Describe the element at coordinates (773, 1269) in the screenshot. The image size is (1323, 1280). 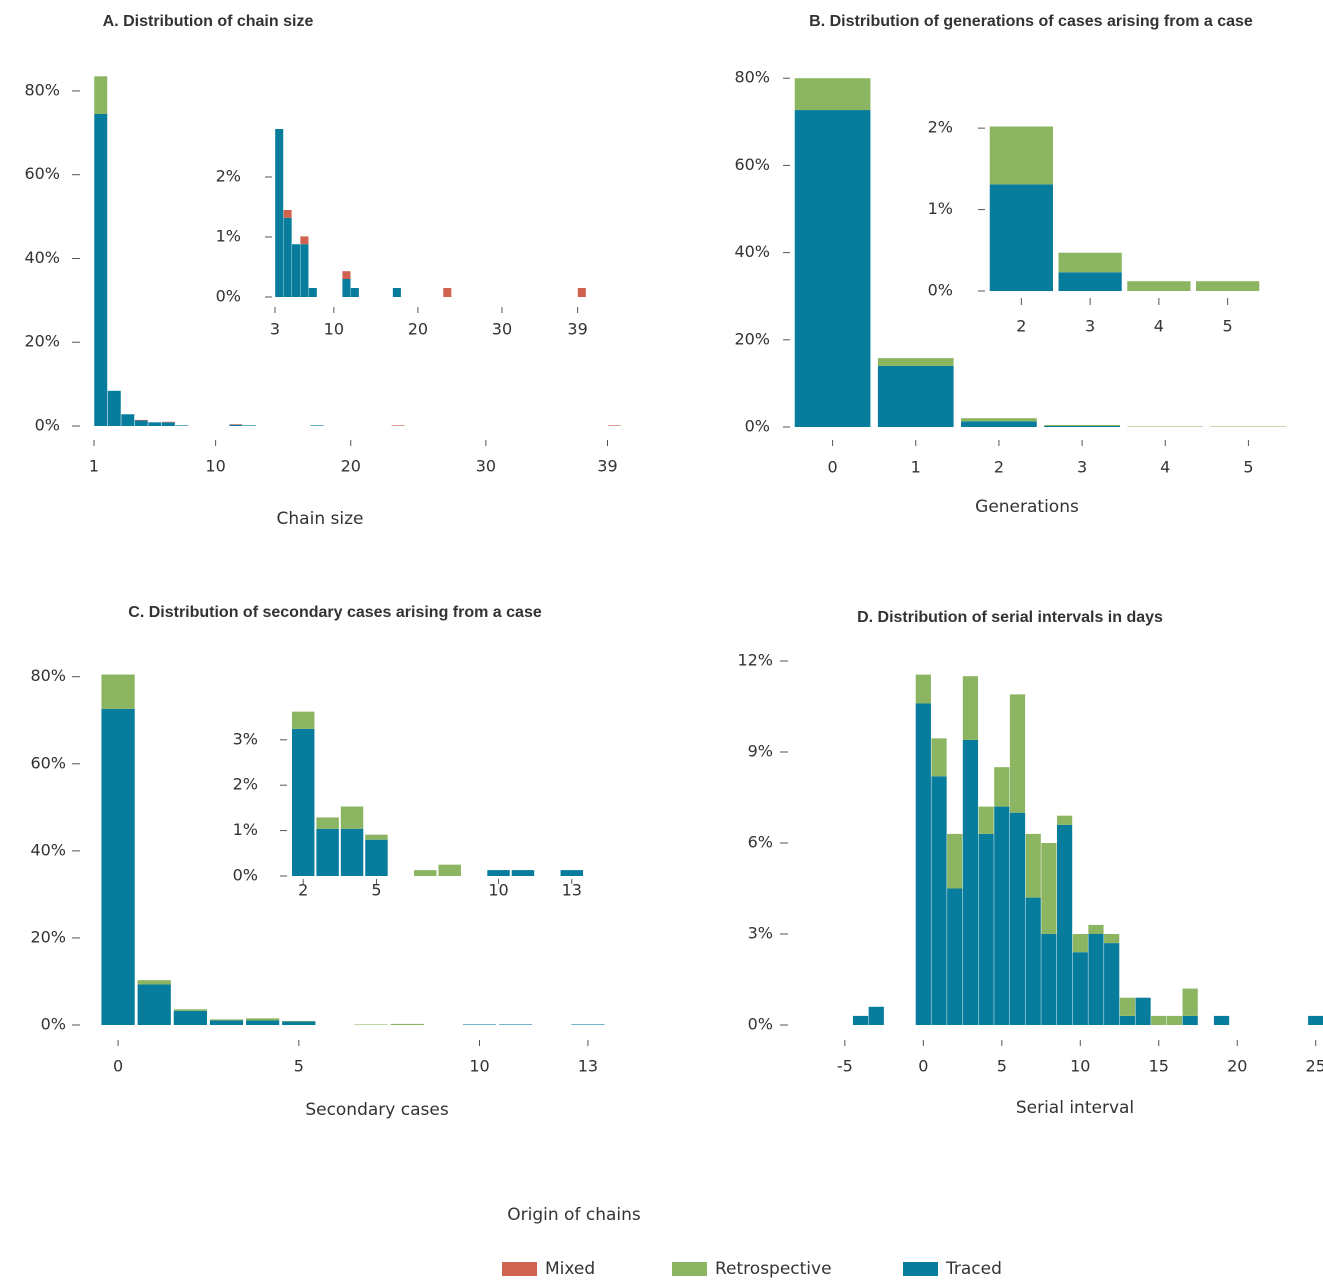
I see `legend-label: Retrospective` at that location.